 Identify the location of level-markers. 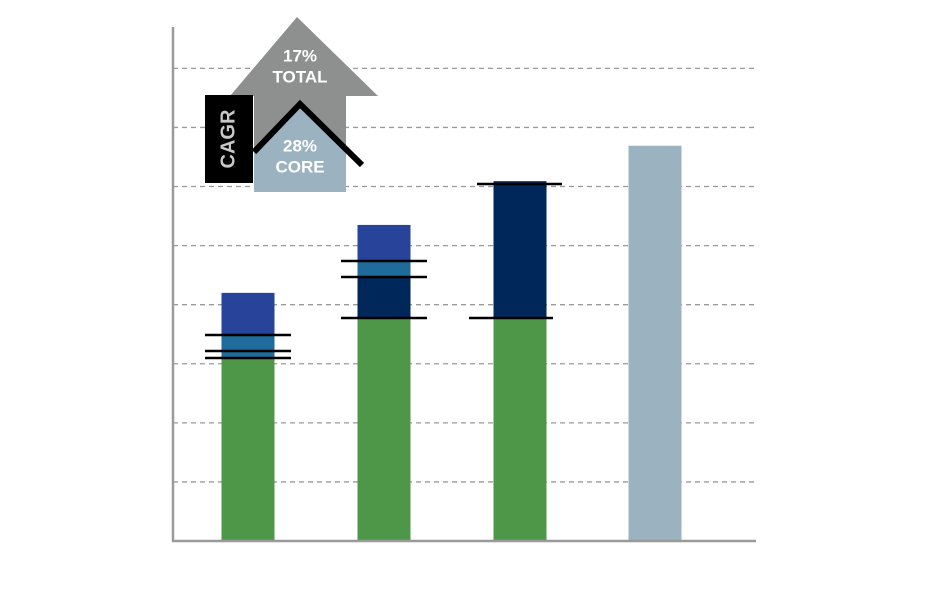
(383, 271).